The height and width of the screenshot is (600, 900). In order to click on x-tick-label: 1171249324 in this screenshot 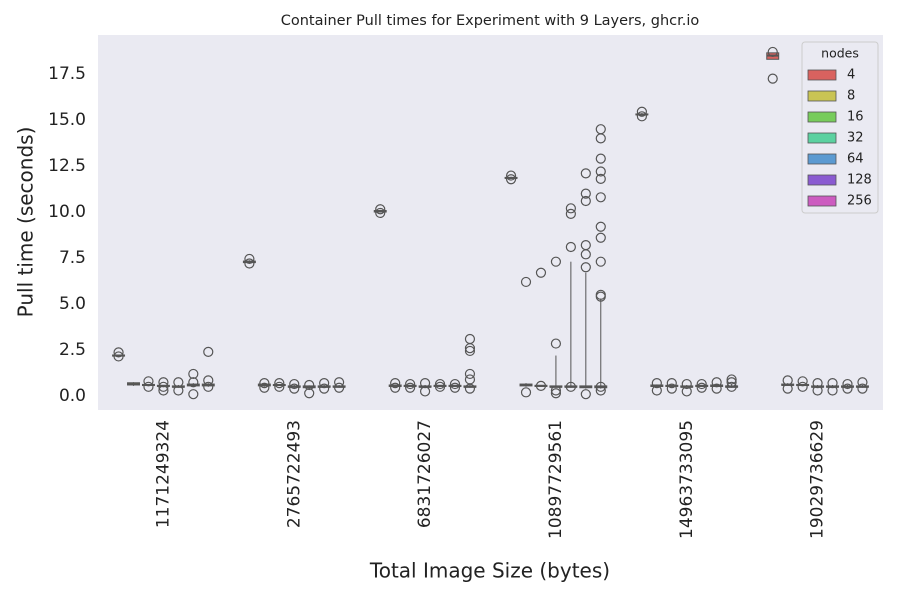, I will do `click(163, 474)`.